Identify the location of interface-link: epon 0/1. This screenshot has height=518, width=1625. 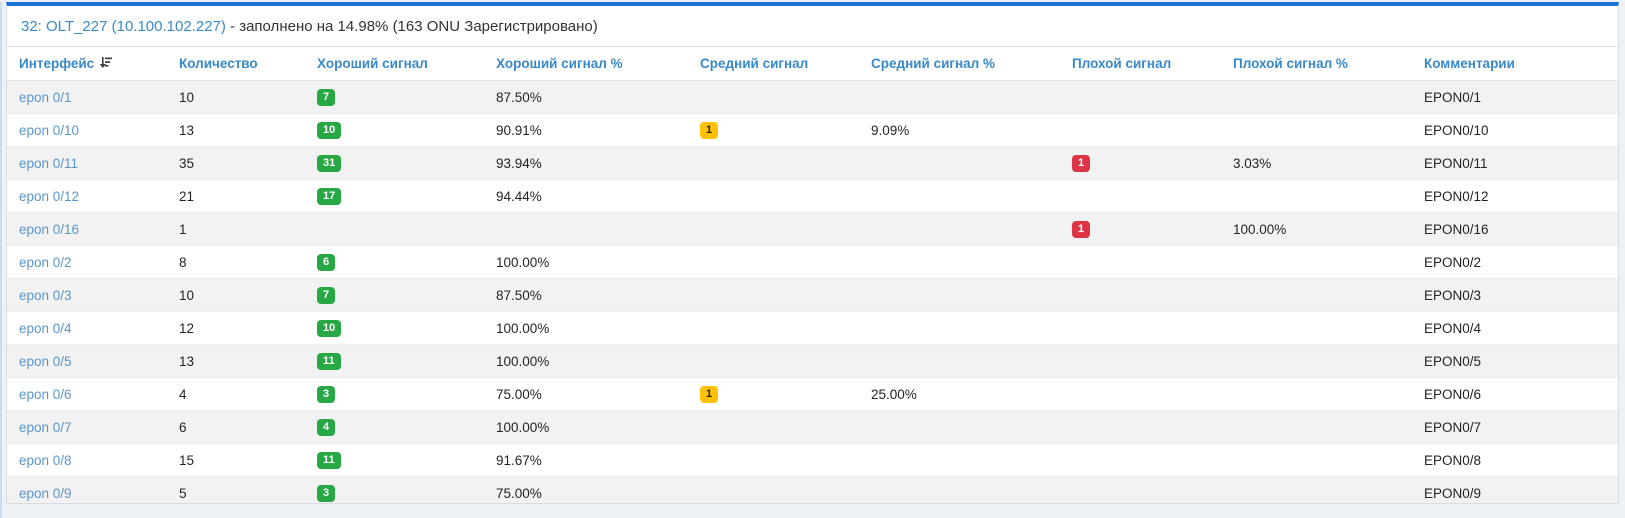
(45, 97).